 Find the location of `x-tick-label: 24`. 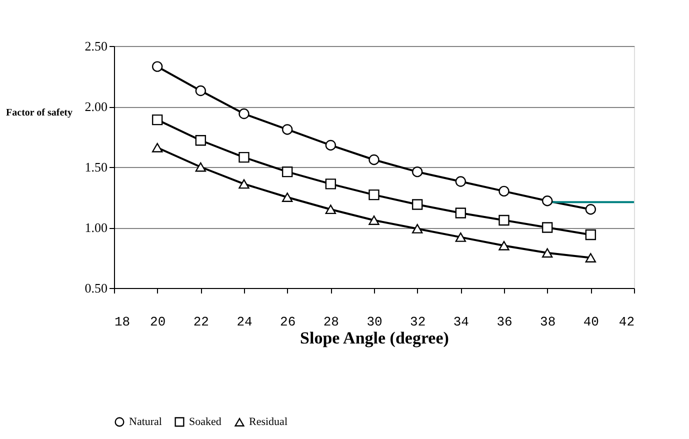

x-tick-label: 24 is located at coordinates (244, 322).